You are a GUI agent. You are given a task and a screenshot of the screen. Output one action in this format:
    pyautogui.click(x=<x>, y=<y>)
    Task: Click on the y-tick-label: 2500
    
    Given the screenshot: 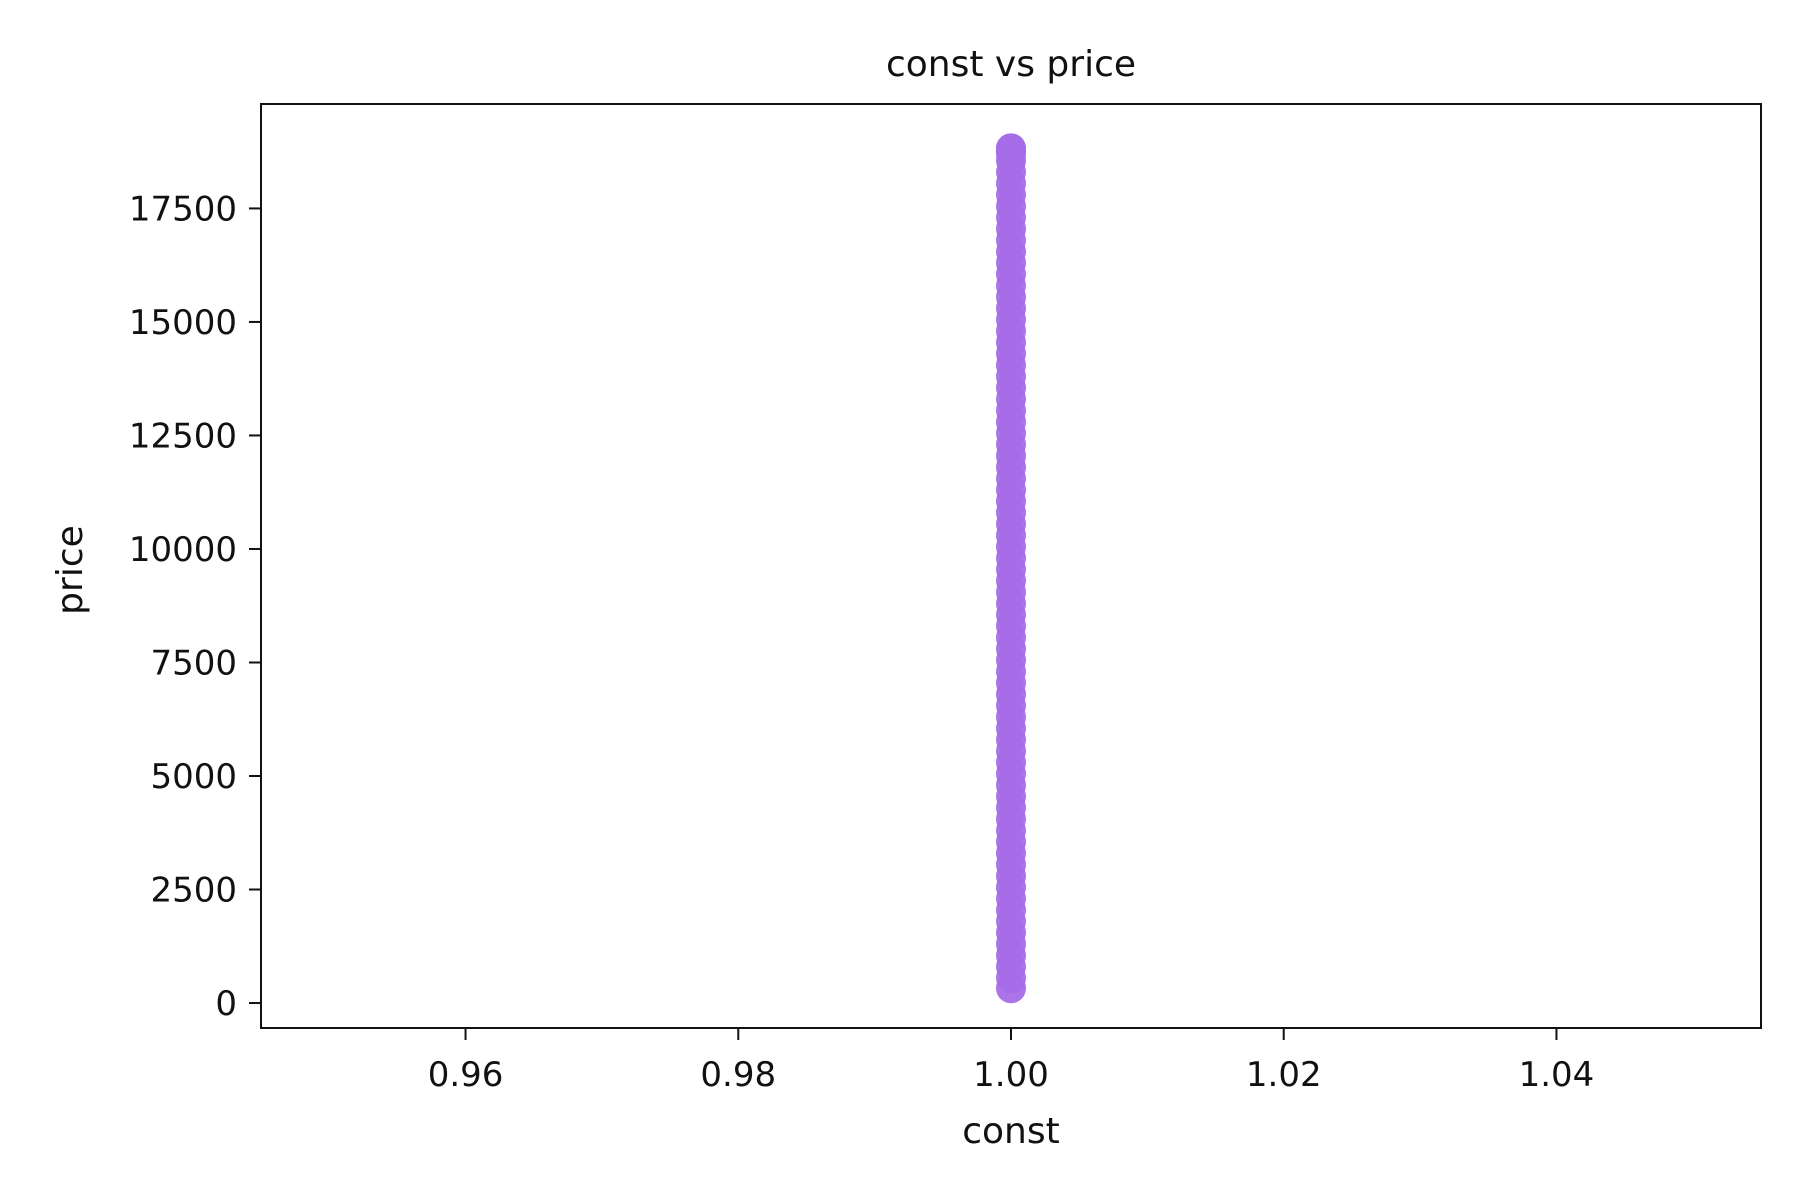 What is the action you would take?
    pyautogui.click(x=193, y=891)
    